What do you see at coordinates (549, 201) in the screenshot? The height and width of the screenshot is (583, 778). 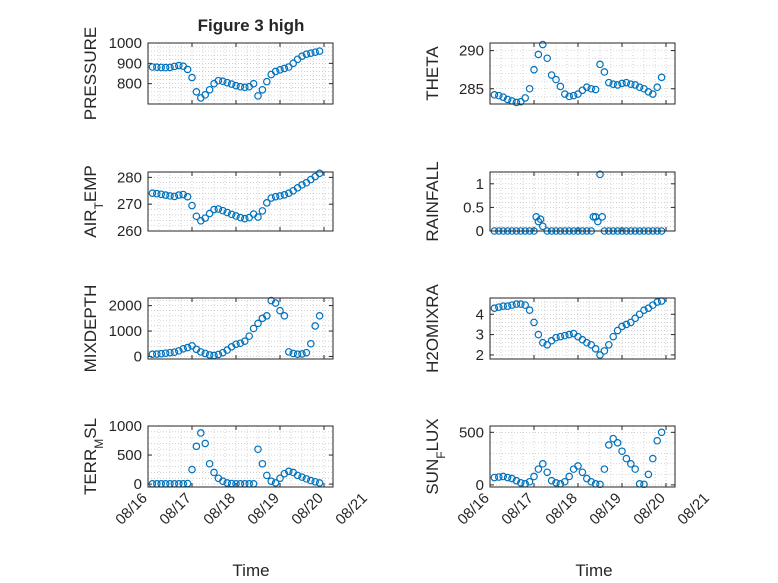 I see `subplot-4: 0 0.5 1 RAINFALL` at bounding box center [549, 201].